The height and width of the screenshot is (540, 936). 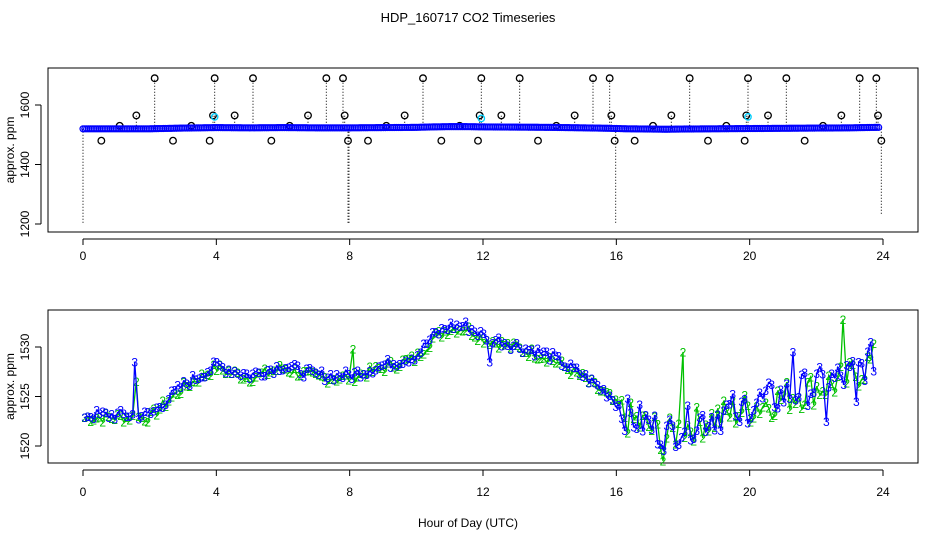 What do you see at coordinates (883, 256) in the screenshot?
I see `x-tick-label: 24` at bounding box center [883, 256].